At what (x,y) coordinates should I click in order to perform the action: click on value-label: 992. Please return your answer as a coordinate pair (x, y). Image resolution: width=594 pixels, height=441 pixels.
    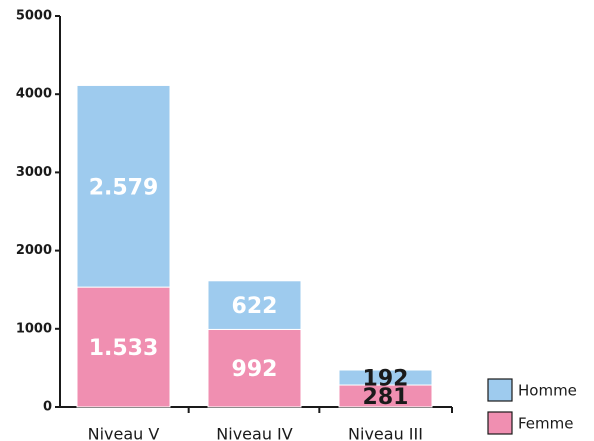
    Looking at the image, I should click on (255, 369).